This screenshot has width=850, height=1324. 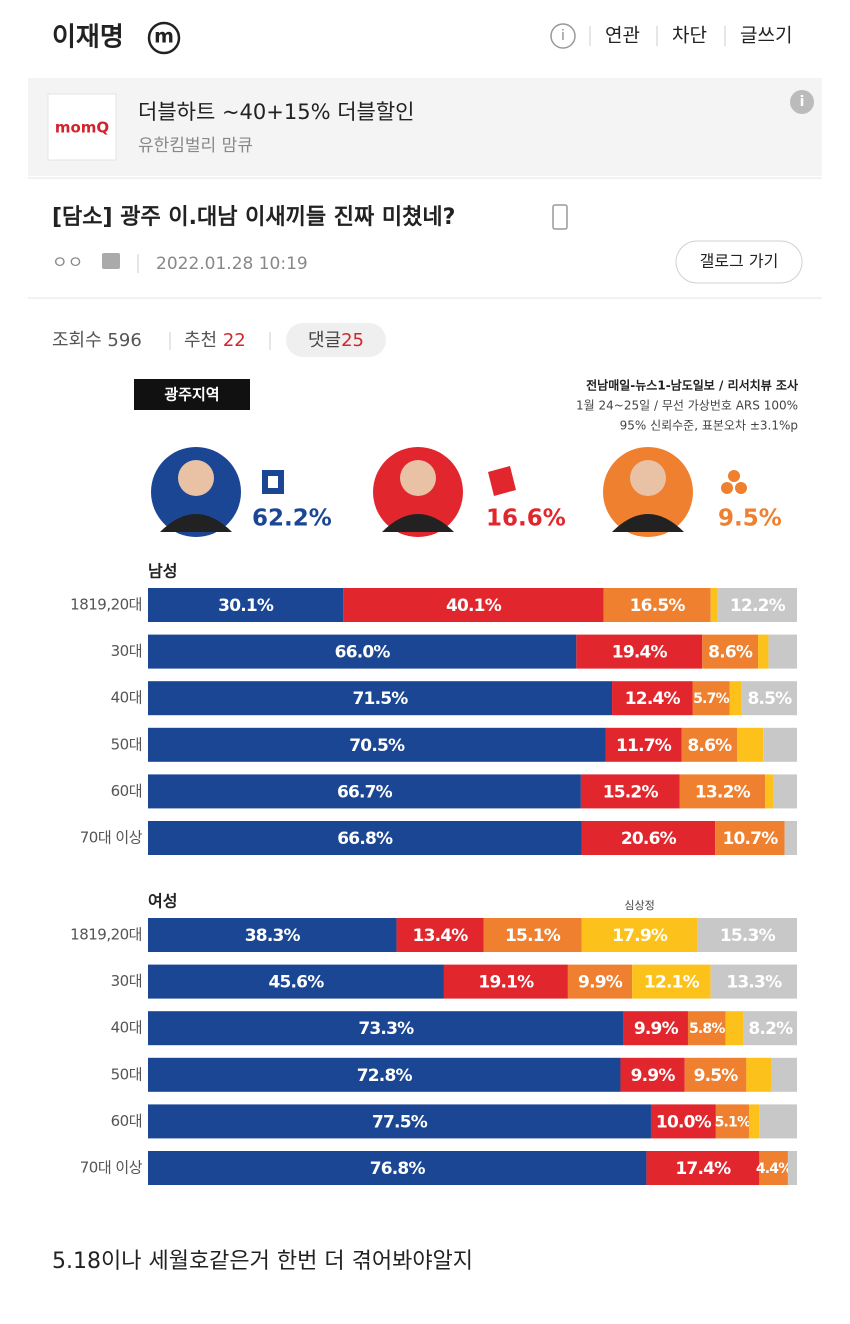 I want to click on comments-pill, so click(x=336, y=340).